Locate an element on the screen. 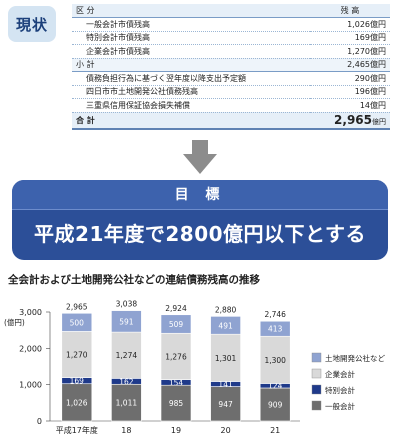  legend-label: 特別会計 is located at coordinates (340, 390).